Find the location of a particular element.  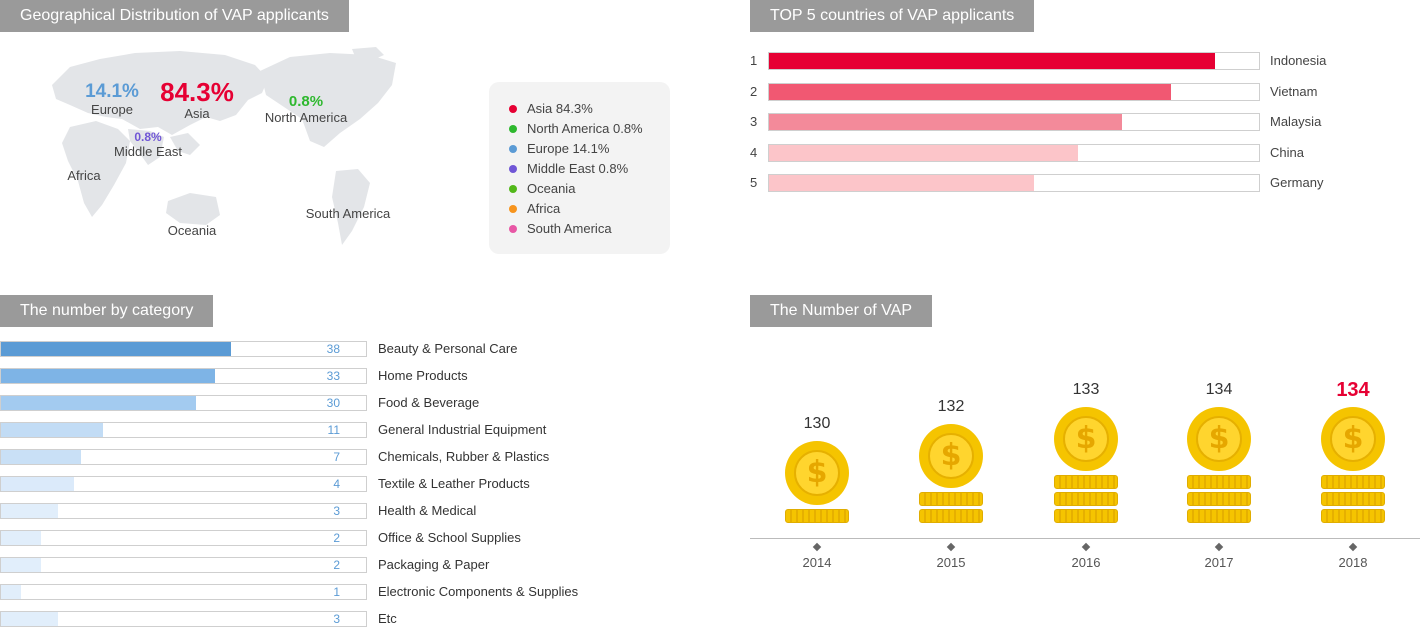

europe-percentage: 14.1% is located at coordinates (112, 91).